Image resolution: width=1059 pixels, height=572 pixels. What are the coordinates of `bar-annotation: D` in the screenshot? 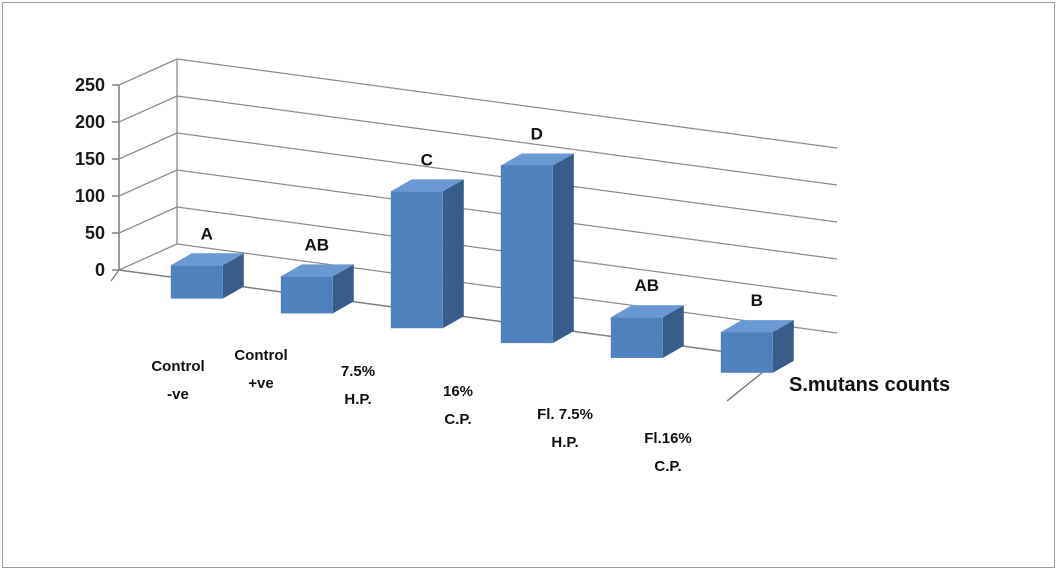 It's located at (537, 134).